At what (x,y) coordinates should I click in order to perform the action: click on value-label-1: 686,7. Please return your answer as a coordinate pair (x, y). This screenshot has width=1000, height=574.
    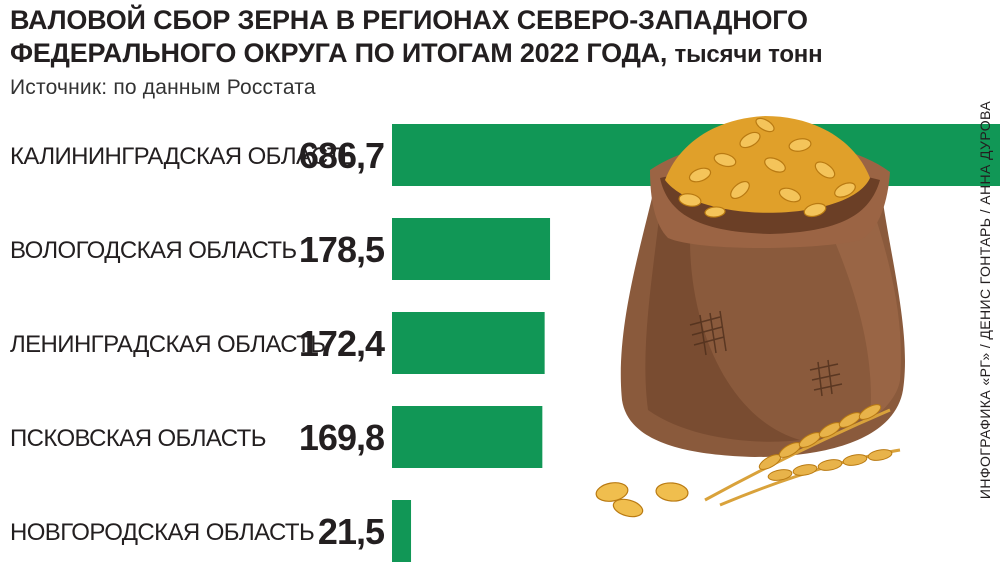
    Looking at the image, I should click on (341, 155).